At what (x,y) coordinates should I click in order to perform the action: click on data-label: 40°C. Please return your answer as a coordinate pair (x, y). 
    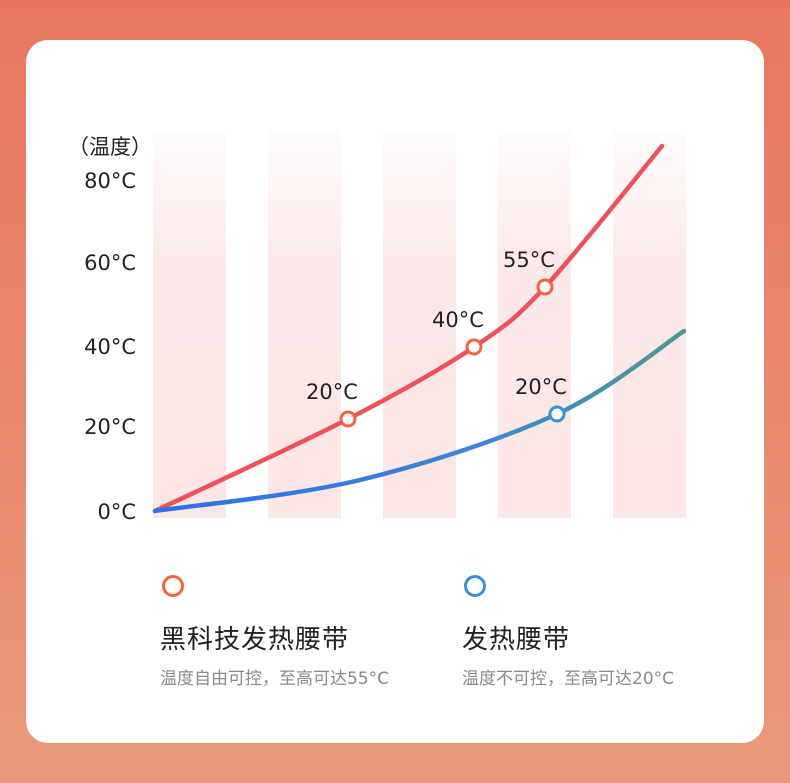
    Looking at the image, I should click on (458, 320).